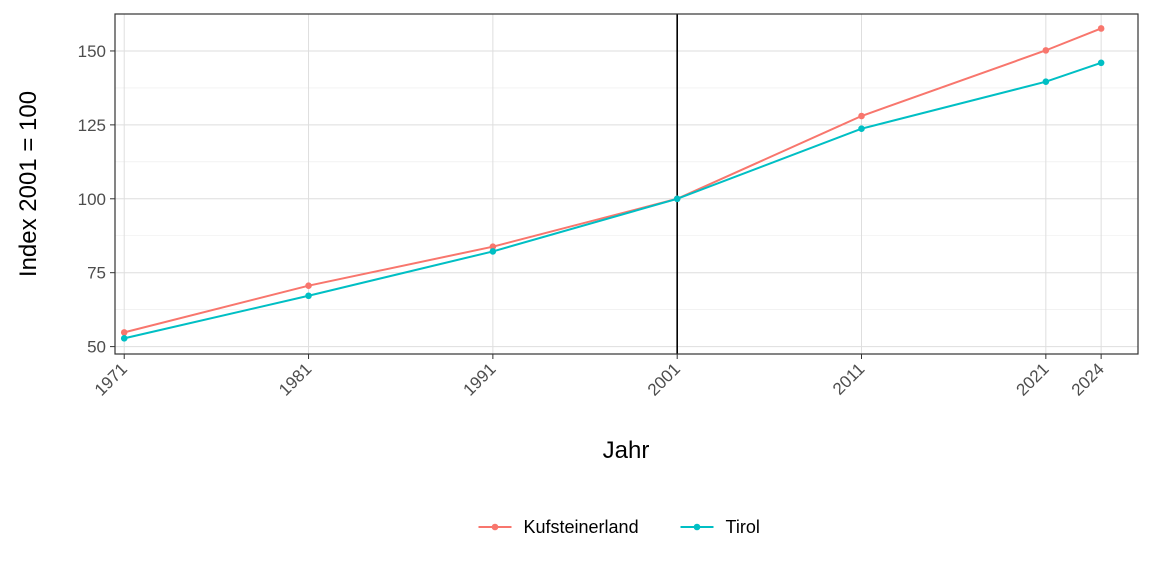 The height and width of the screenshot is (576, 1152). What do you see at coordinates (626, 450) in the screenshot?
I see `x-axis-title: Jahr` at bounding box center [626, 450].